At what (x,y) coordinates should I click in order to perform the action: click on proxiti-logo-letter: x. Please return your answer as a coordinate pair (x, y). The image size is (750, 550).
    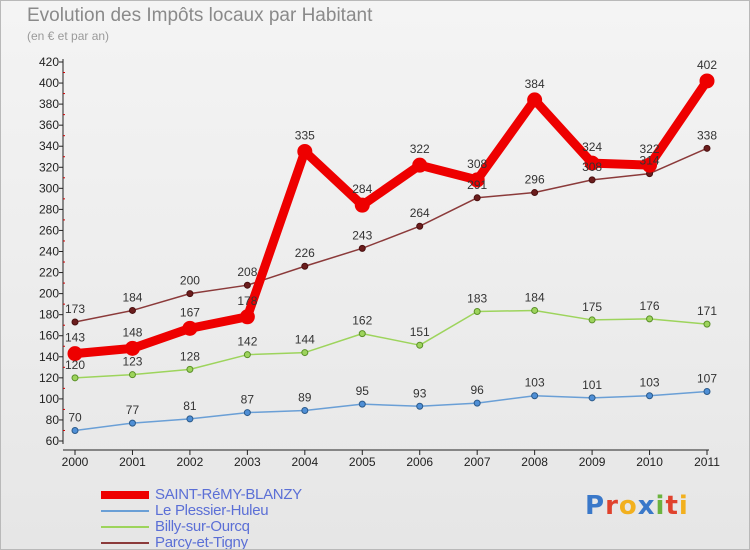
    Looking at the image, I should click on (646, 506).